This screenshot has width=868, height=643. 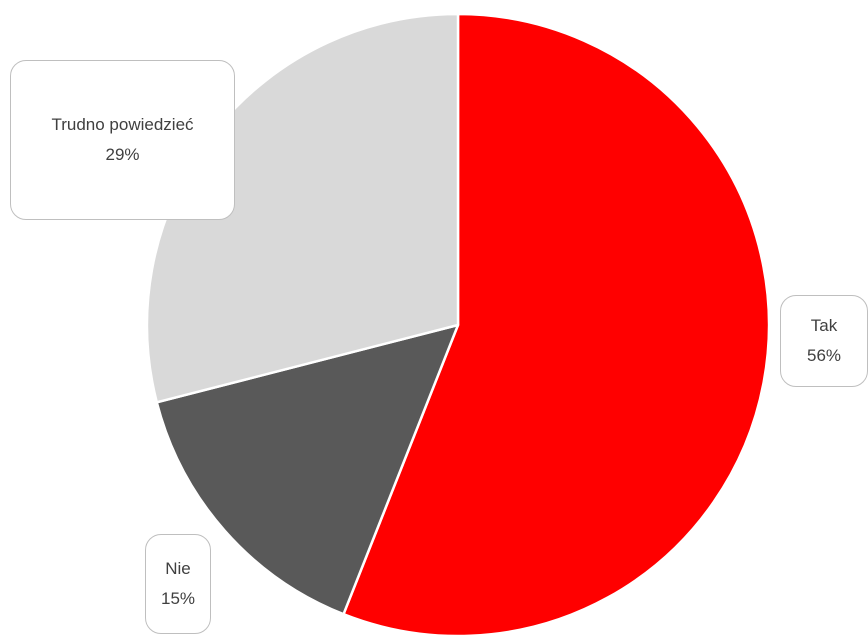 What do you see at coordinates (178, 598) in the screenshot?
I see `slice-value-nie: 15%` at bounding box center [178, 598].